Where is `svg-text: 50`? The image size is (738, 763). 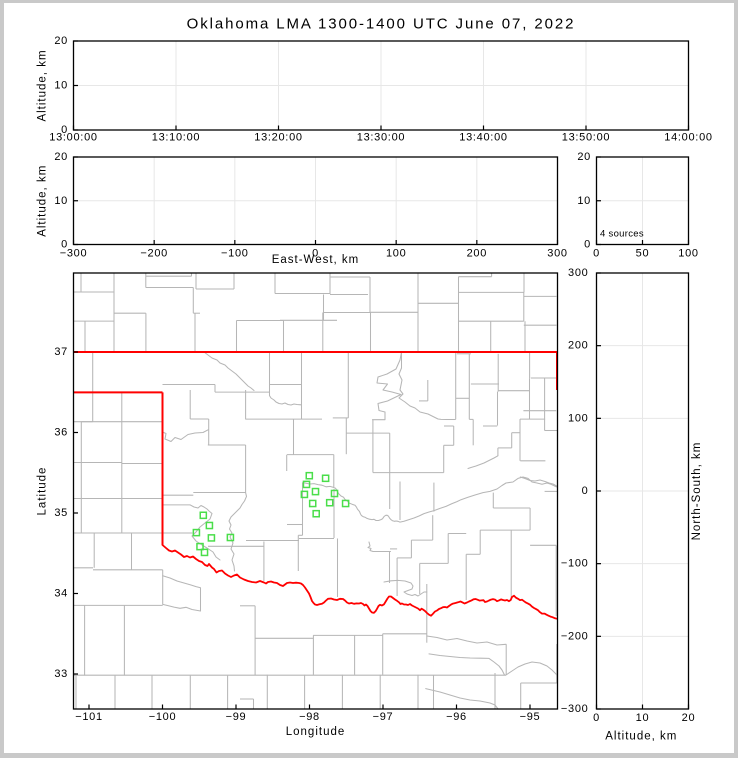 svg-text: 50 is located at coordinates (643, 254).